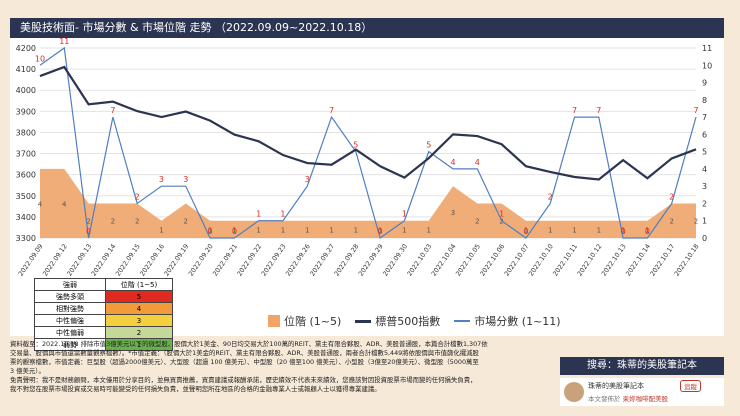  I want to click on level-row-label: 中性偏弱, so click(70, 332).